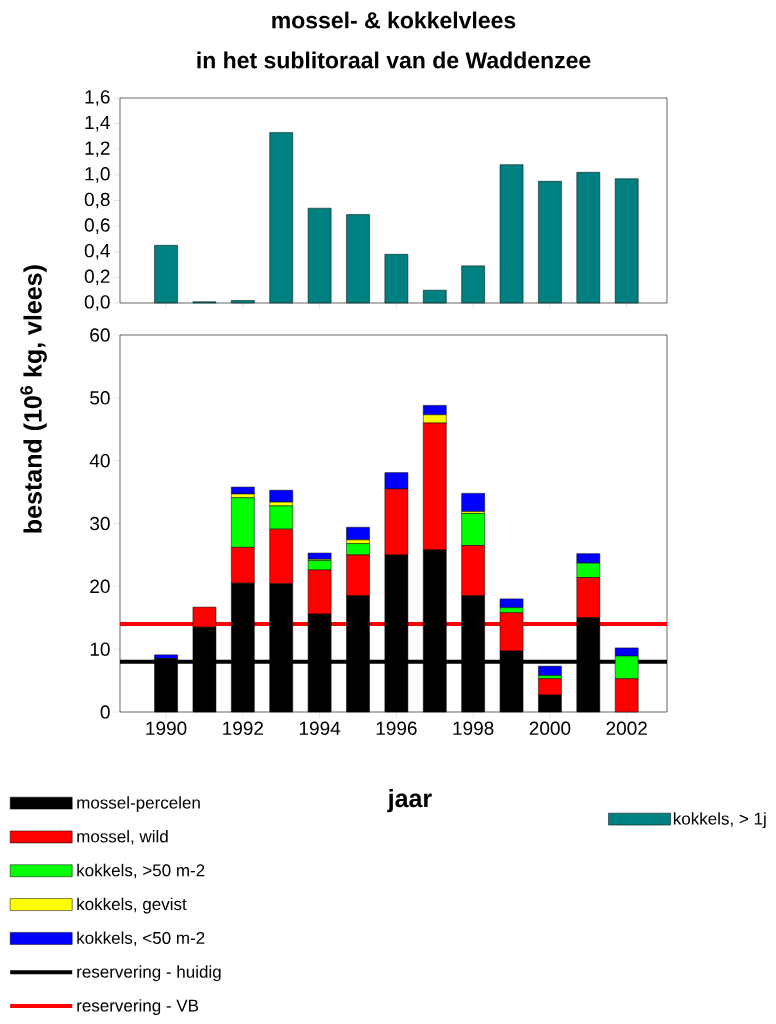 The width and height of the screenshot is (776, 1024). I want to click on y-tick-label: 1,0, so click(97, 175).